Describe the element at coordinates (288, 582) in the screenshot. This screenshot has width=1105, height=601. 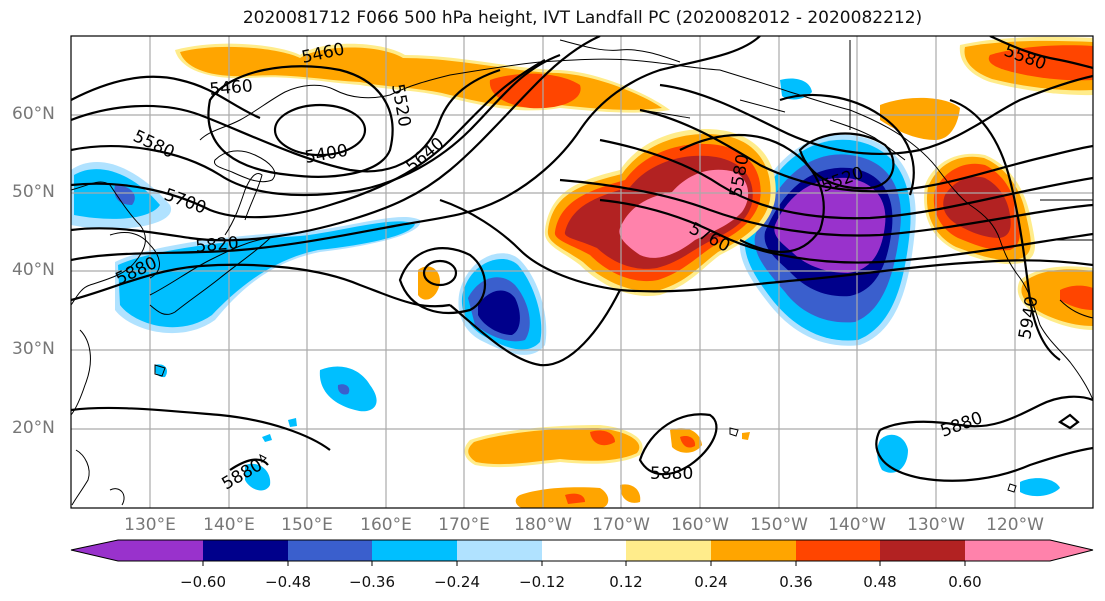
I see `colorbar-tick-label: −0.48` at that location.